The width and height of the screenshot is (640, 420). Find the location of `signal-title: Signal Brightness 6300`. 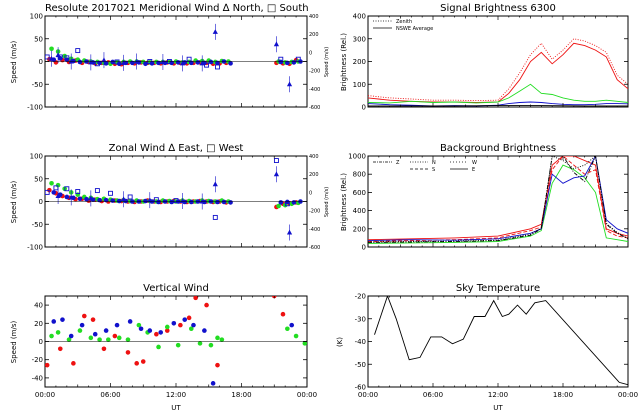

signal-title: Signal Brightness 6300 is located at coordinates (498, 8).